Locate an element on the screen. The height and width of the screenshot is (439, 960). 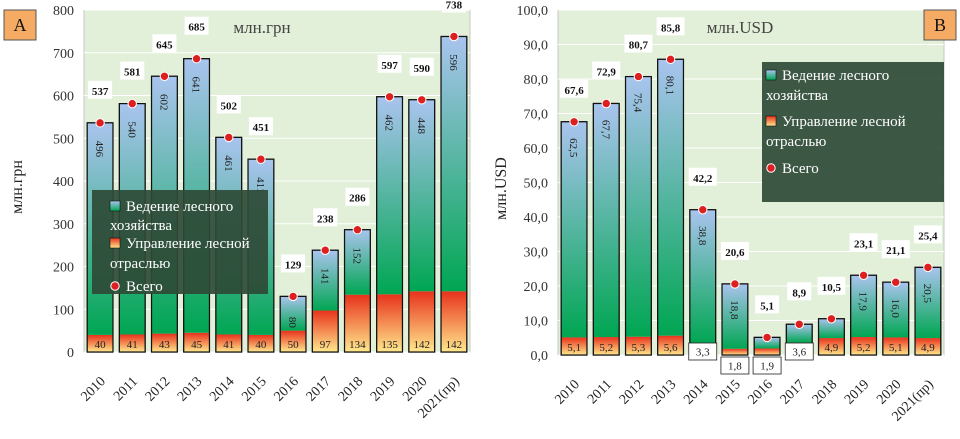
segment-label-forestry: 16,0 is located at coordinates (895, 309).